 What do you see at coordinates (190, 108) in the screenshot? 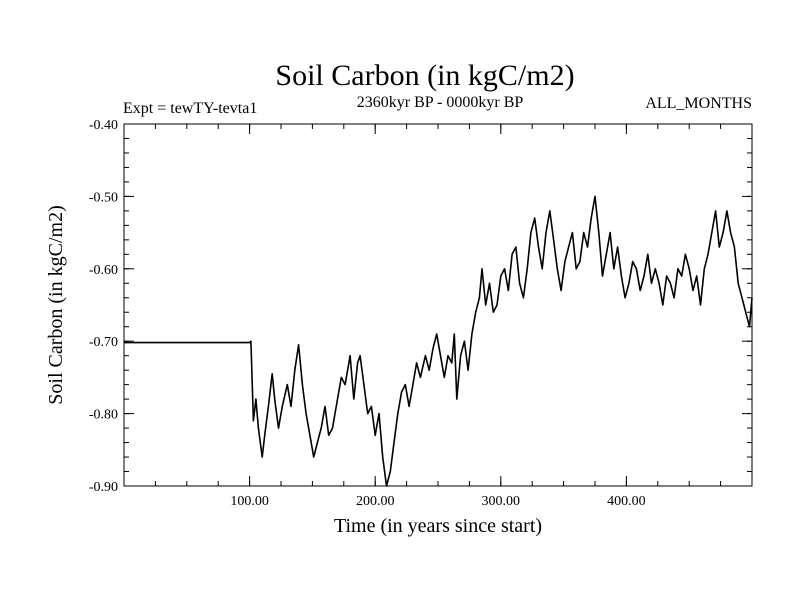
I see `experiment-label: Expt = tewTY-tevta1` at bounding box center [190, 108].